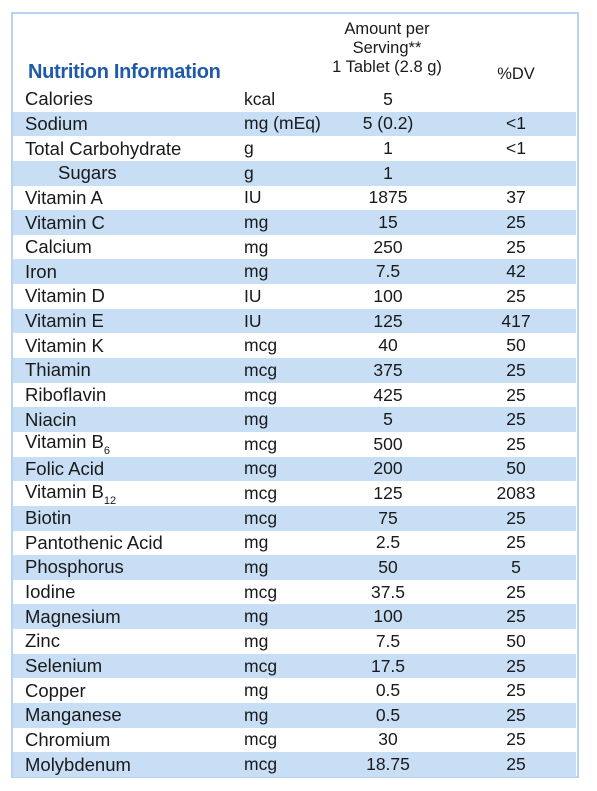 This screenshot has height=791, width=597. I want to click on amount-header-line1: Amount per, so click(387, 29).